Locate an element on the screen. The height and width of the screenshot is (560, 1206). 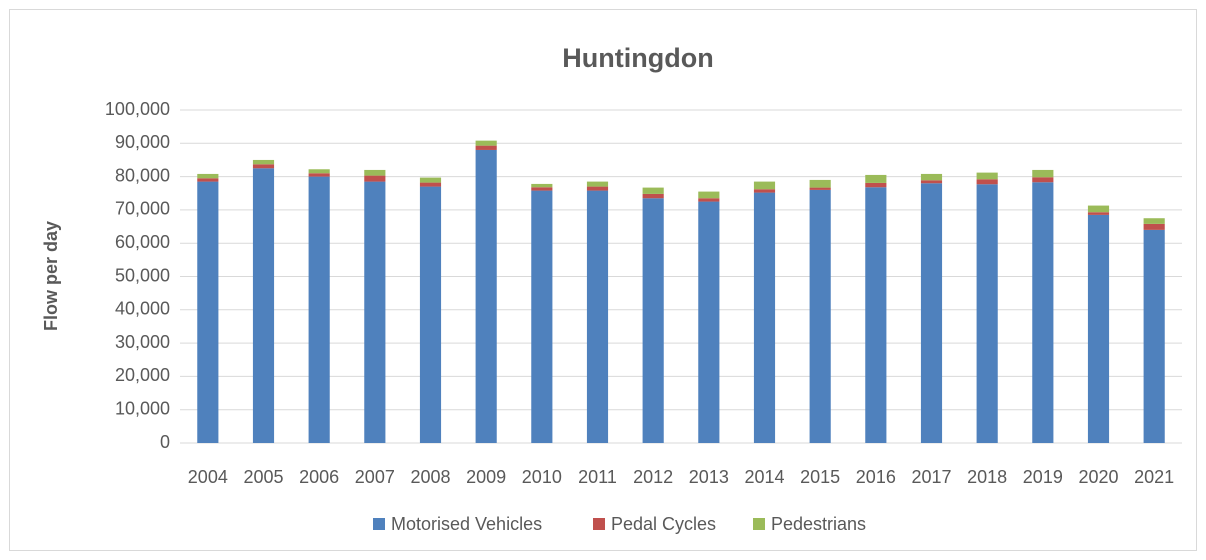
x-tick-label: 2006 is located at coordinates (319, 477).